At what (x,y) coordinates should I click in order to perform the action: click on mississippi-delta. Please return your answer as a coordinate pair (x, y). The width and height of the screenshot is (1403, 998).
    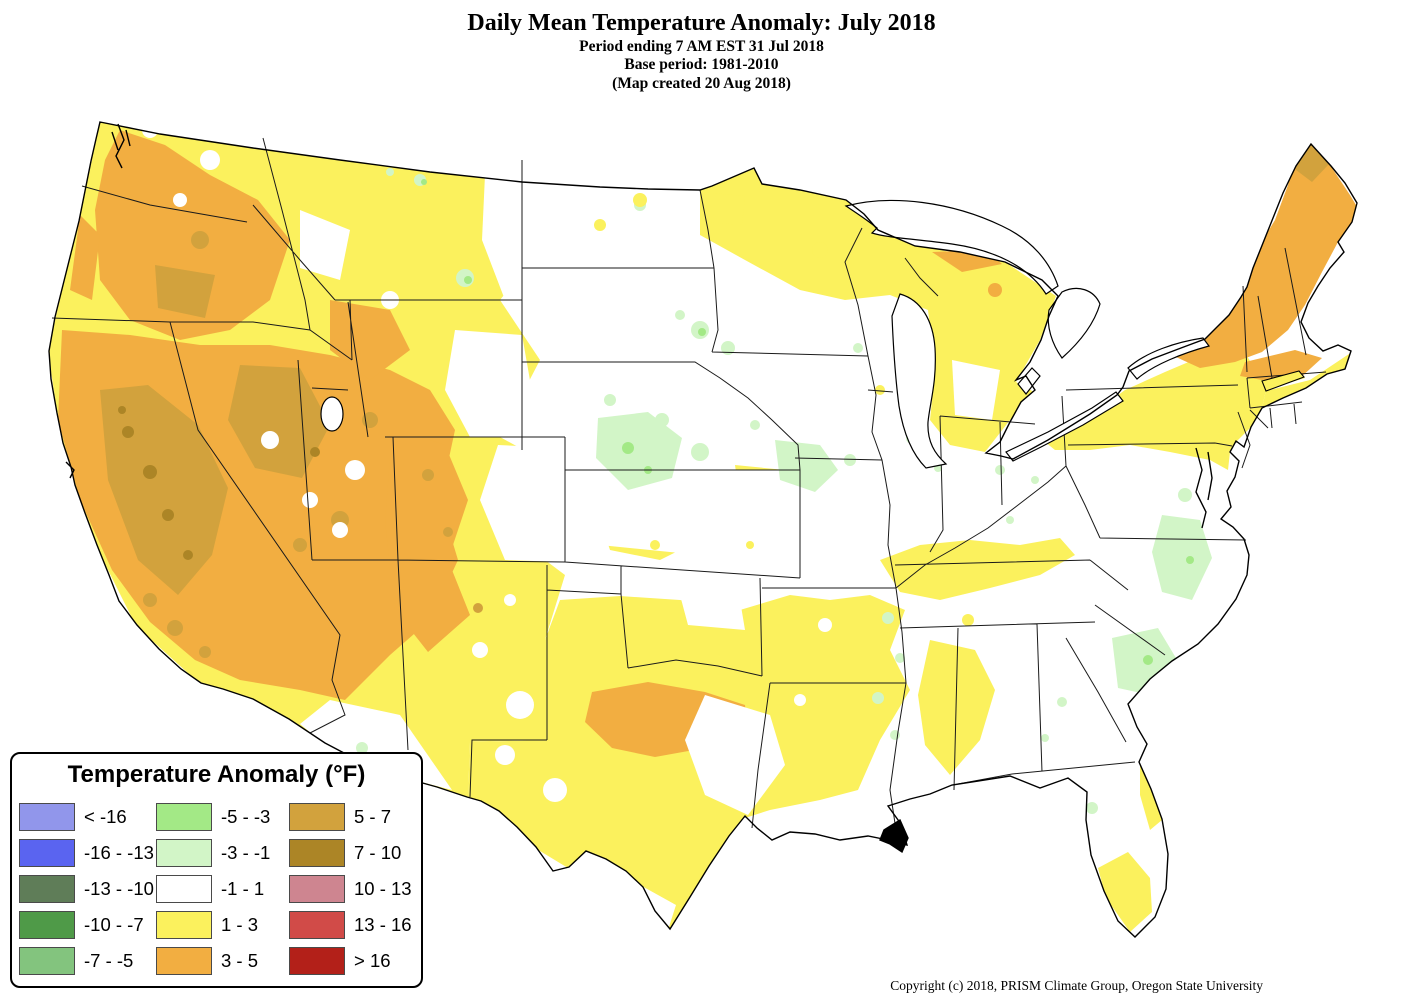
    Looking at the image, I should click on (894, 836).